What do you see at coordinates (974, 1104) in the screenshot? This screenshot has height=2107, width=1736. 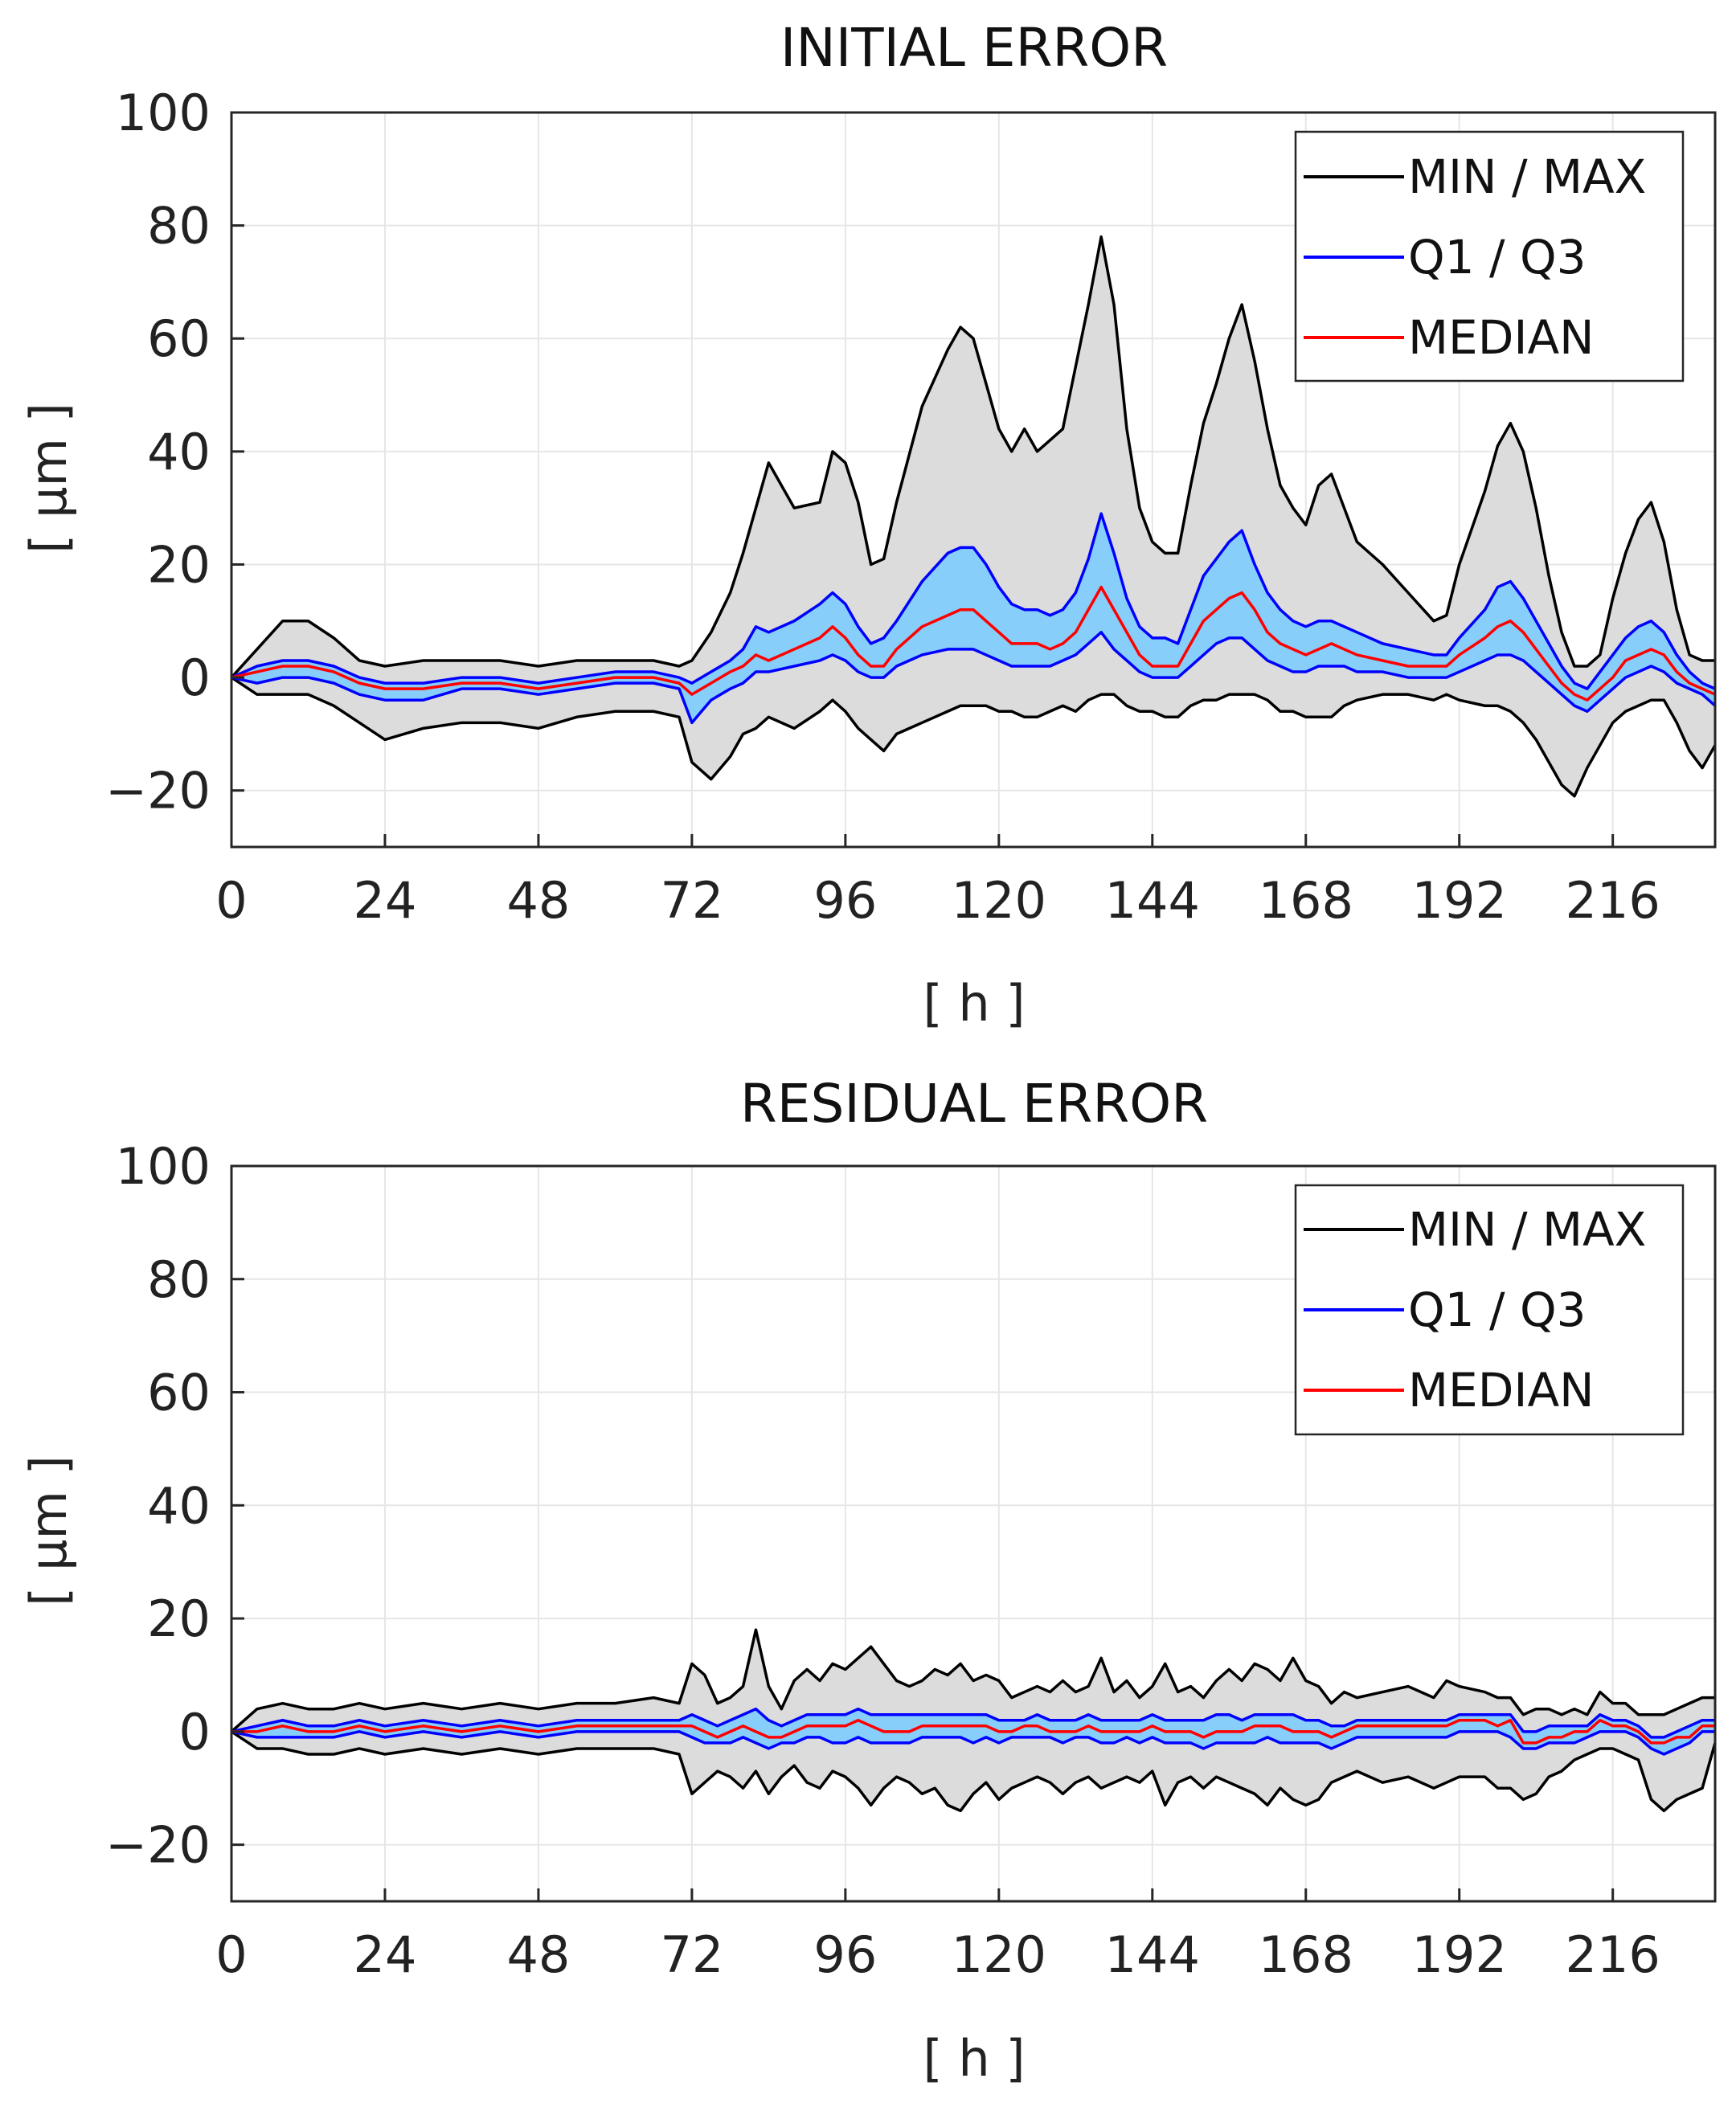 I see `chart-title: RESIDUAL ERROR` at bounding box center [974, 1104].